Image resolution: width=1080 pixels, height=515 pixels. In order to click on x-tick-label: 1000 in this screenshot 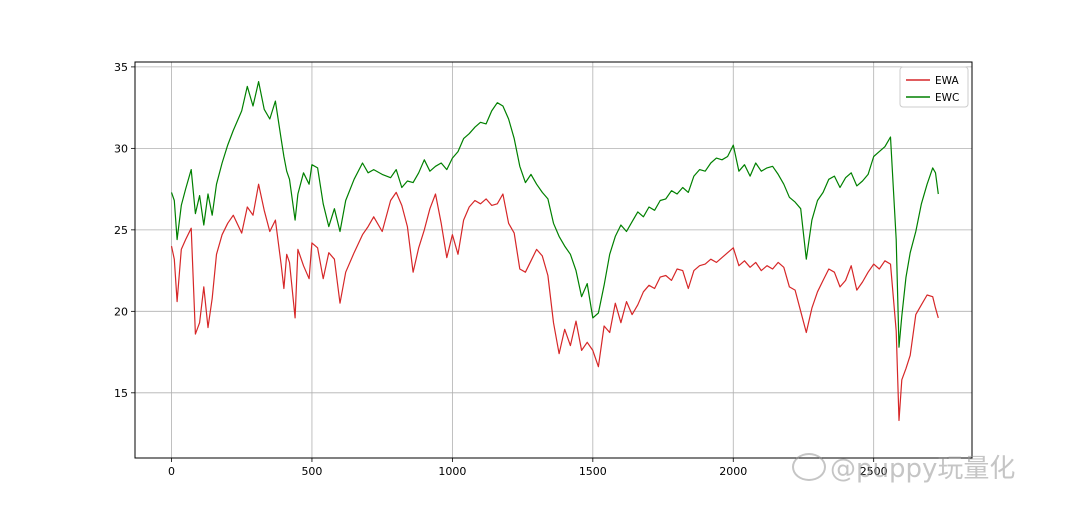, I will do `click(452, 471)`.